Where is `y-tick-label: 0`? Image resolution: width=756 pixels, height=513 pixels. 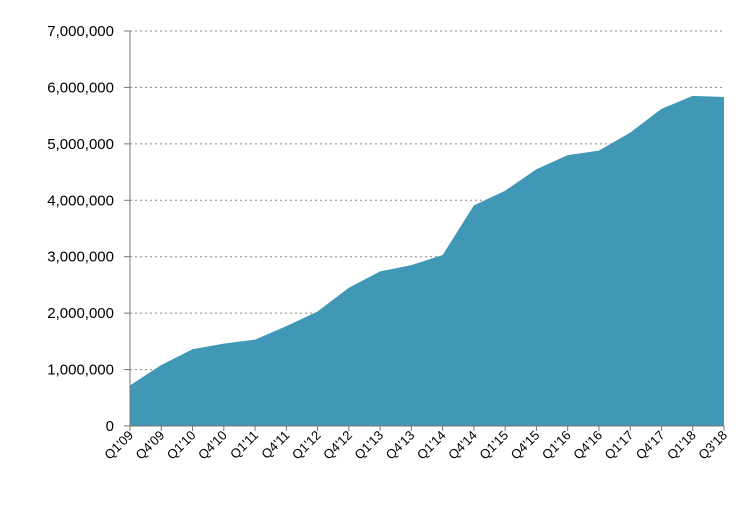
y-tick-label: 0 is located at coordinates (110, 426).